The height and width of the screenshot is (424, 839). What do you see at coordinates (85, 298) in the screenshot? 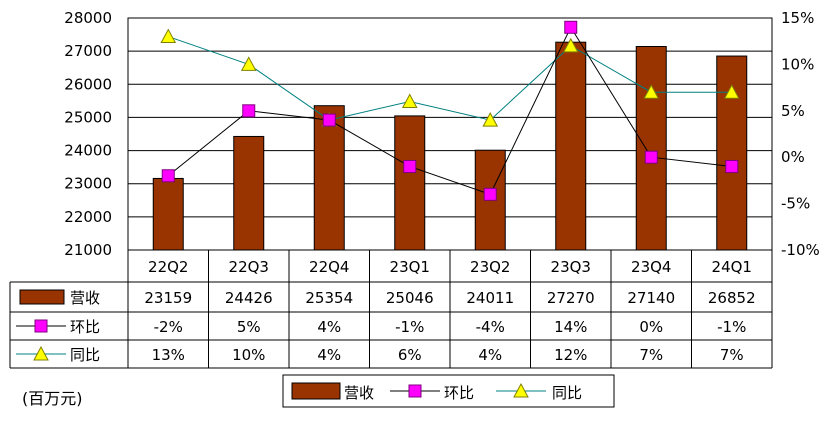
I see `row-header: 营收` at bounding box center [85, 298].